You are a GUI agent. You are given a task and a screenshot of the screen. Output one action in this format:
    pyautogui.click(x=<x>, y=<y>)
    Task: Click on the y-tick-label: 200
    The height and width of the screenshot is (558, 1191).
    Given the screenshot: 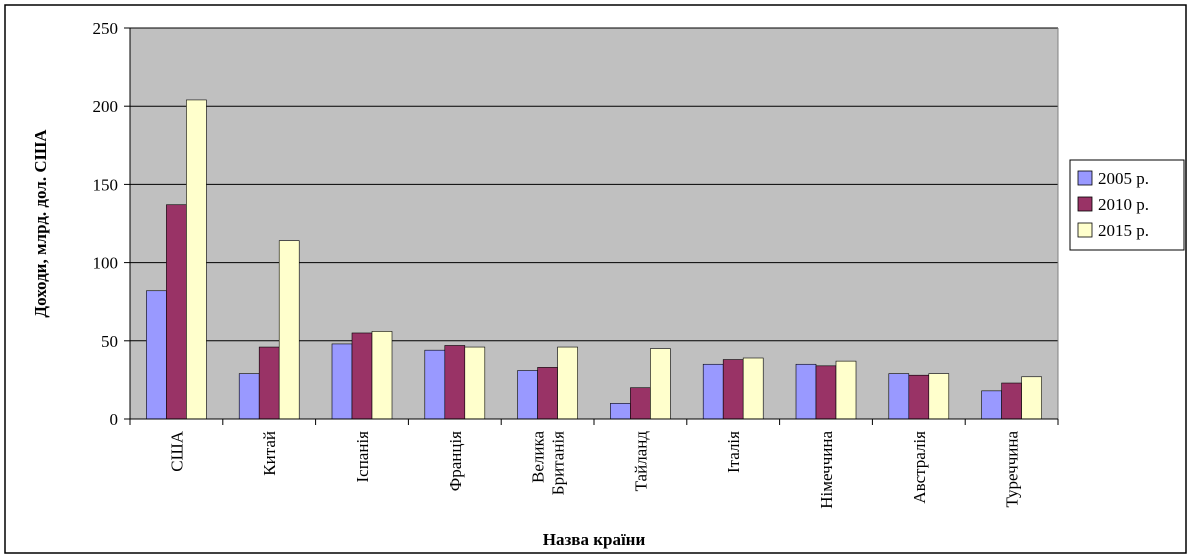 What is the action you would take?
    pyautogui.click(x=106, y=106)
    